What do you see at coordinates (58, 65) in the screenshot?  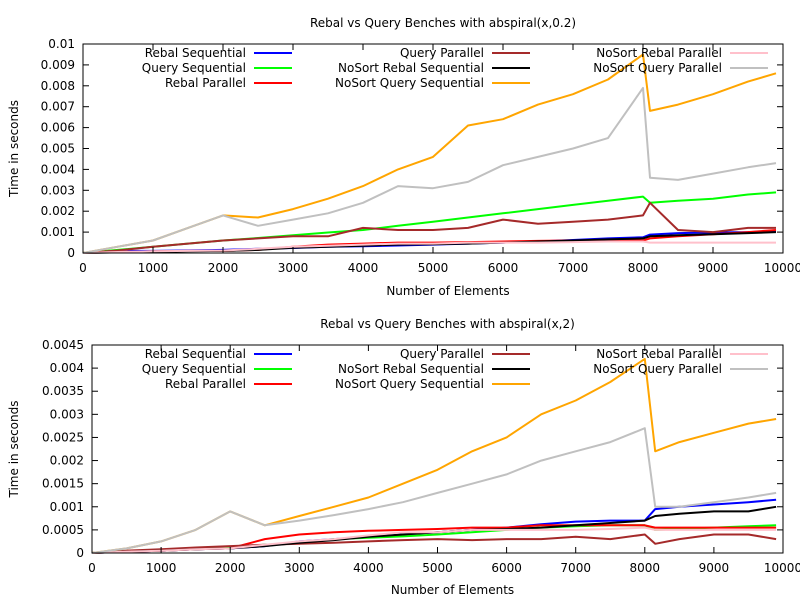 I see `y-tick-label: 0.009` at bounding box center [58, 65].